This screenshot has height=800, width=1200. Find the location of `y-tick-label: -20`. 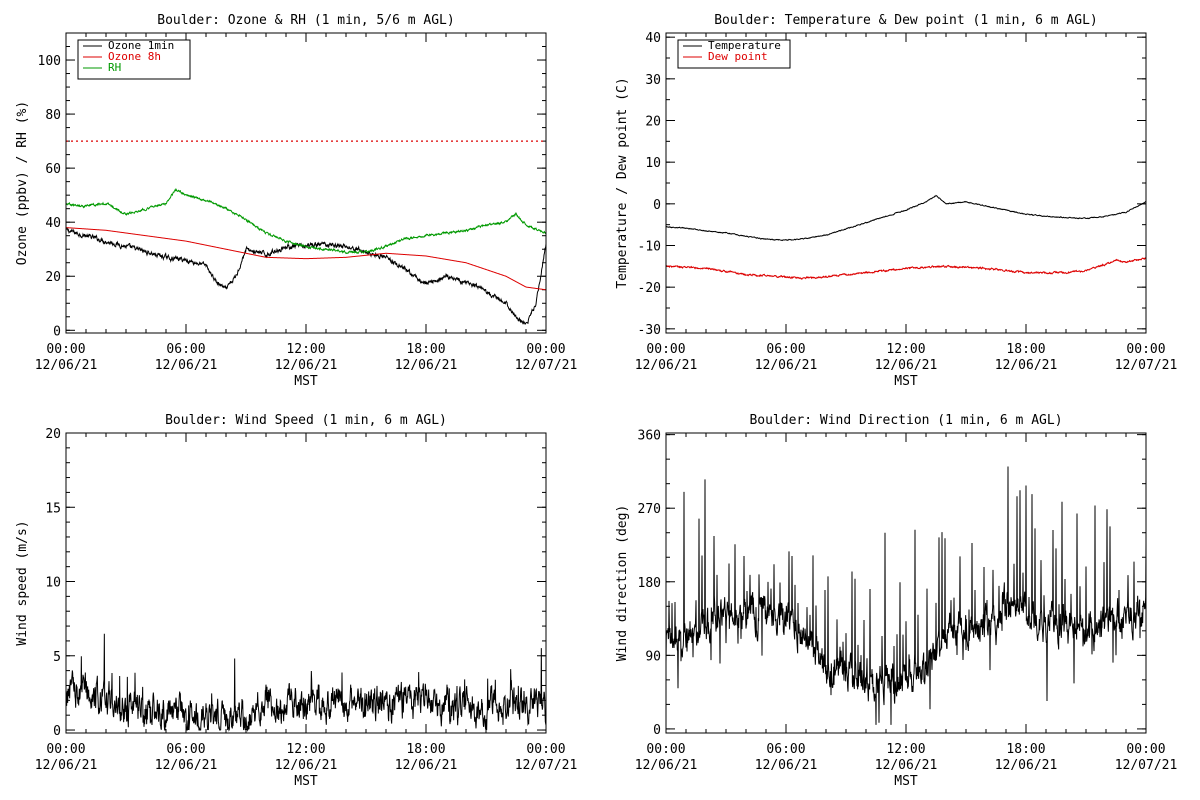

y-tick-label: -20 is located at coordinates (649, 288).